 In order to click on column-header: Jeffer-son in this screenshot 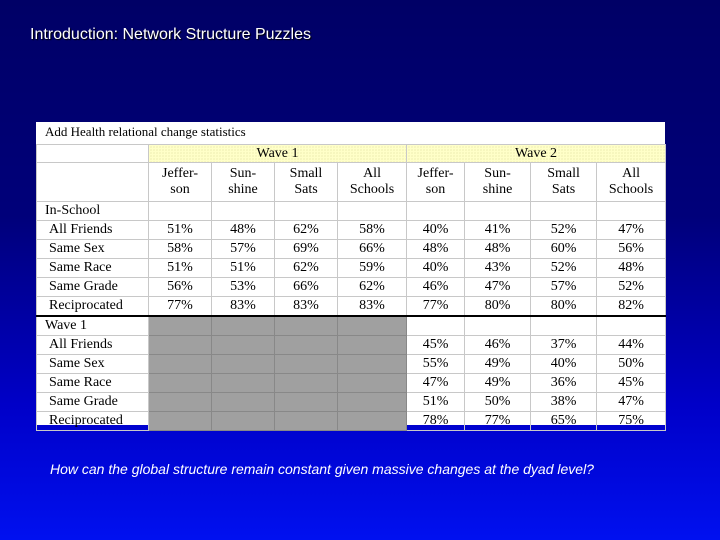, I will do `click(436, 182)`.